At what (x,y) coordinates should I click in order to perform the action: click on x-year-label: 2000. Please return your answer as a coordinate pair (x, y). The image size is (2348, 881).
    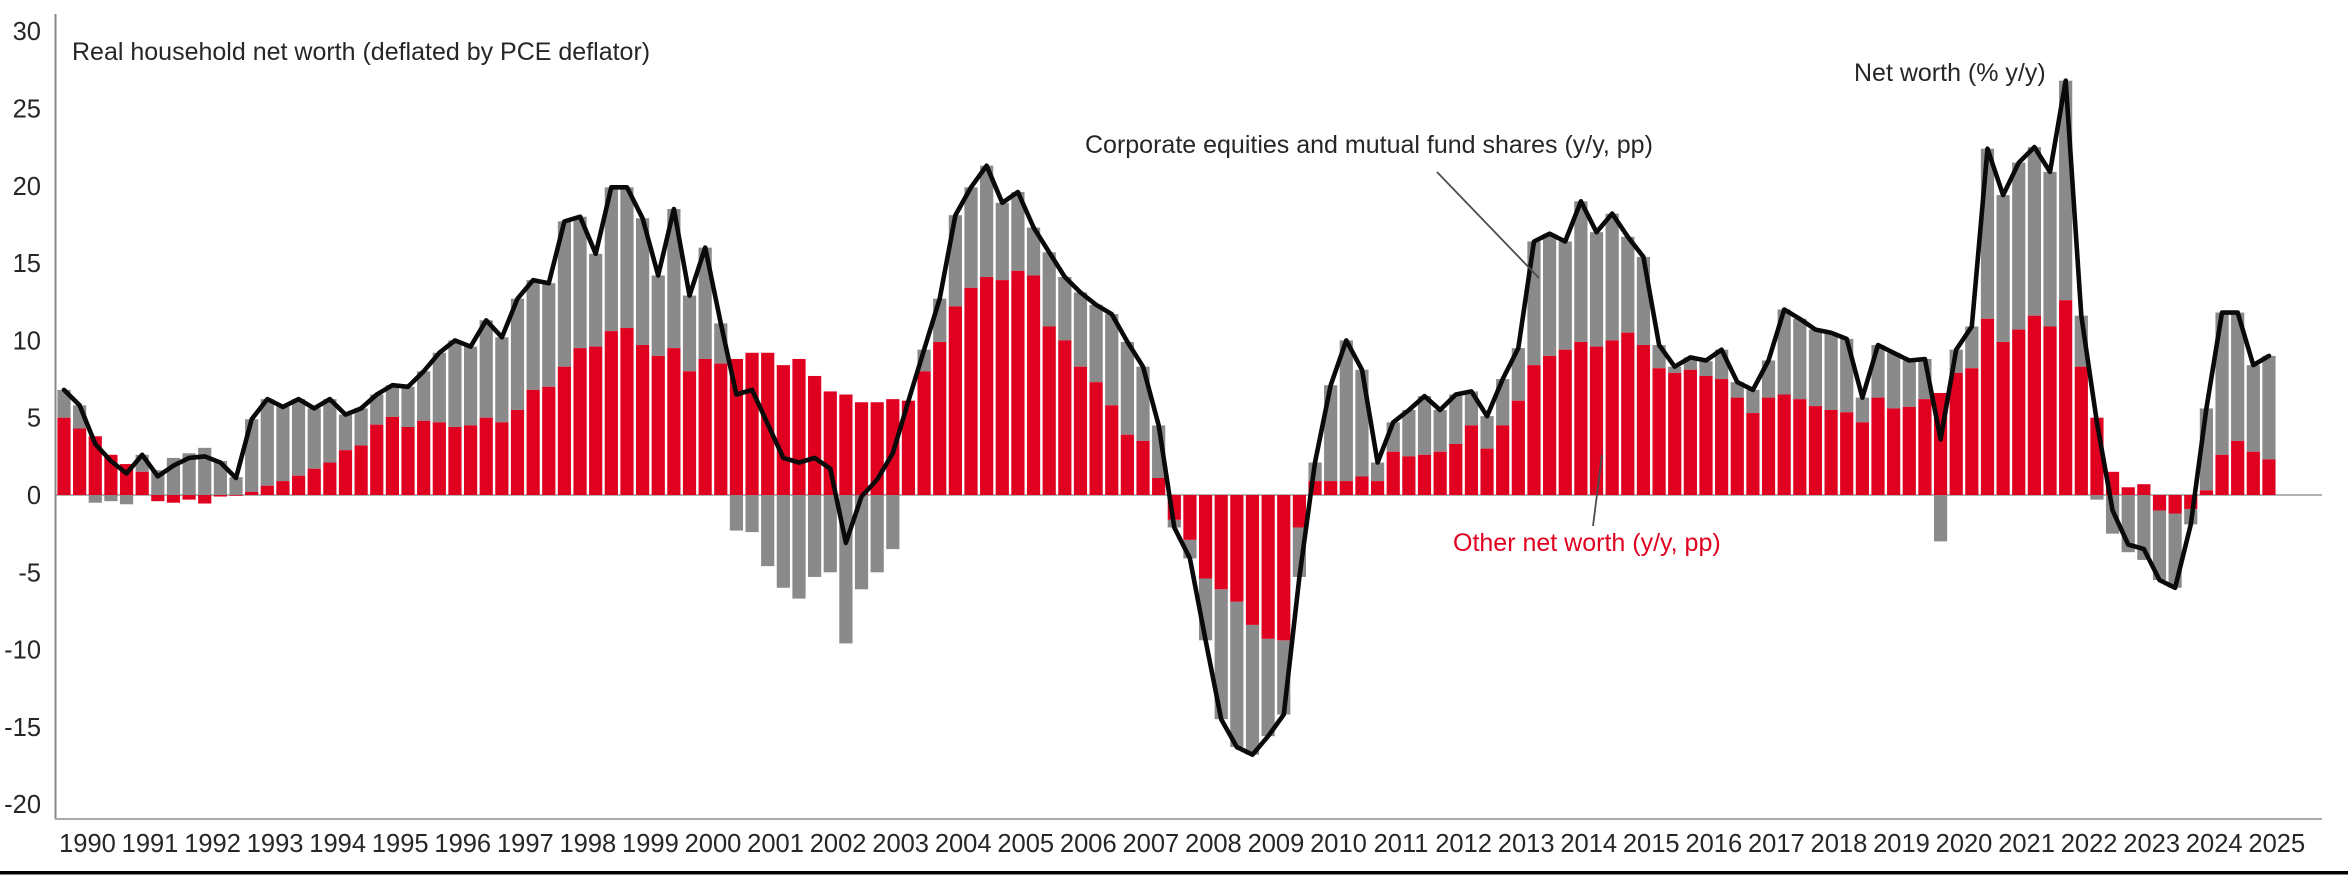
    Looking at the image, I should click on (713, 844).